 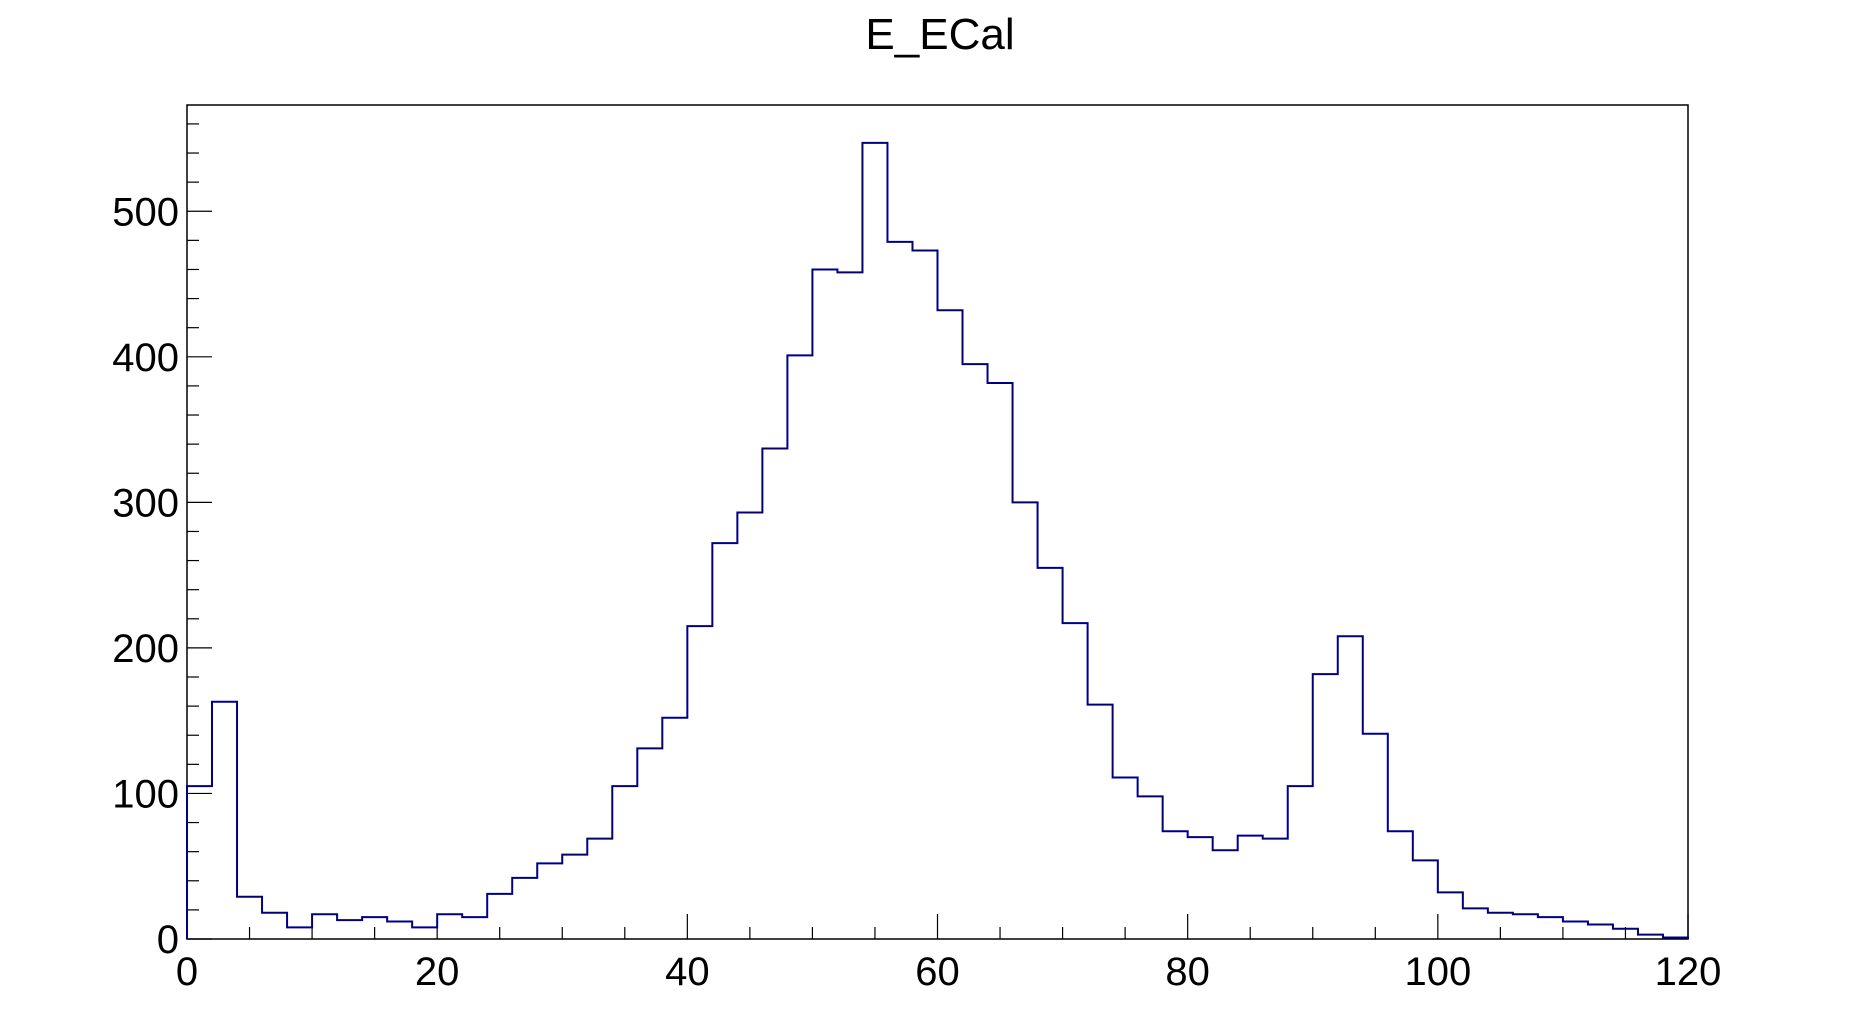 I want to click on x-tick-label: 40, so click(x=687, y=972).